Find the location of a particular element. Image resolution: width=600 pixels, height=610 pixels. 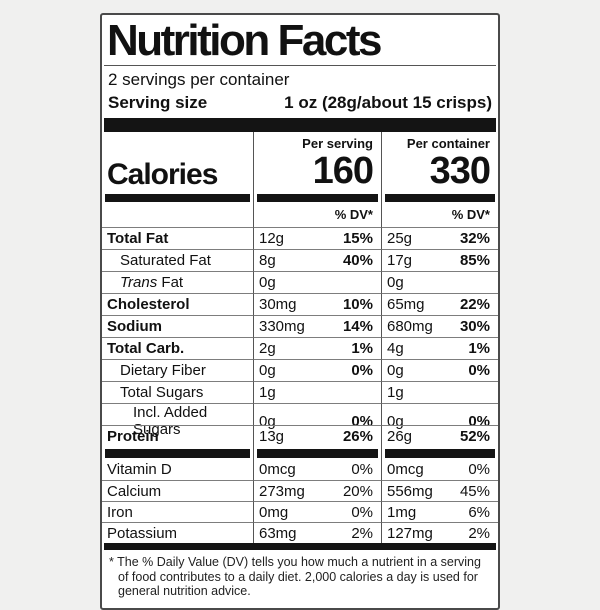

serving-size-row: Serving size 1 oz (28g/about 15 crisps) is located at coordinates (300, 104).